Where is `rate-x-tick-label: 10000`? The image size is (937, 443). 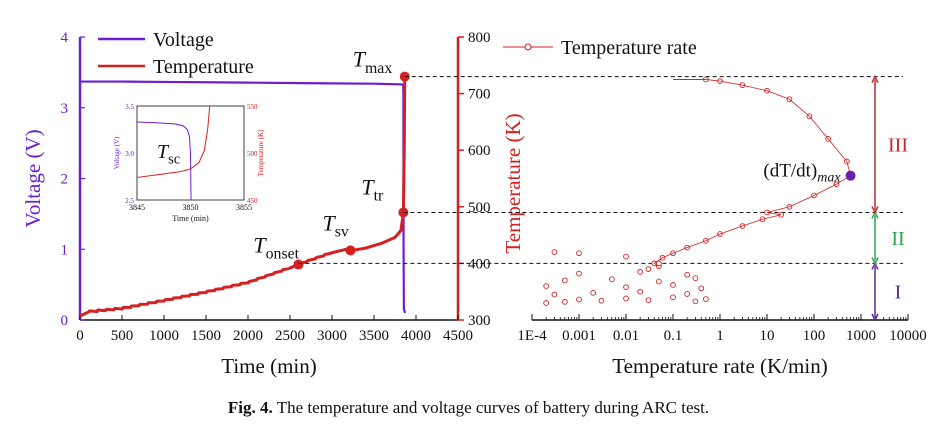 rate-x-tick-label: 10000 is located at coordinates (908, 336).